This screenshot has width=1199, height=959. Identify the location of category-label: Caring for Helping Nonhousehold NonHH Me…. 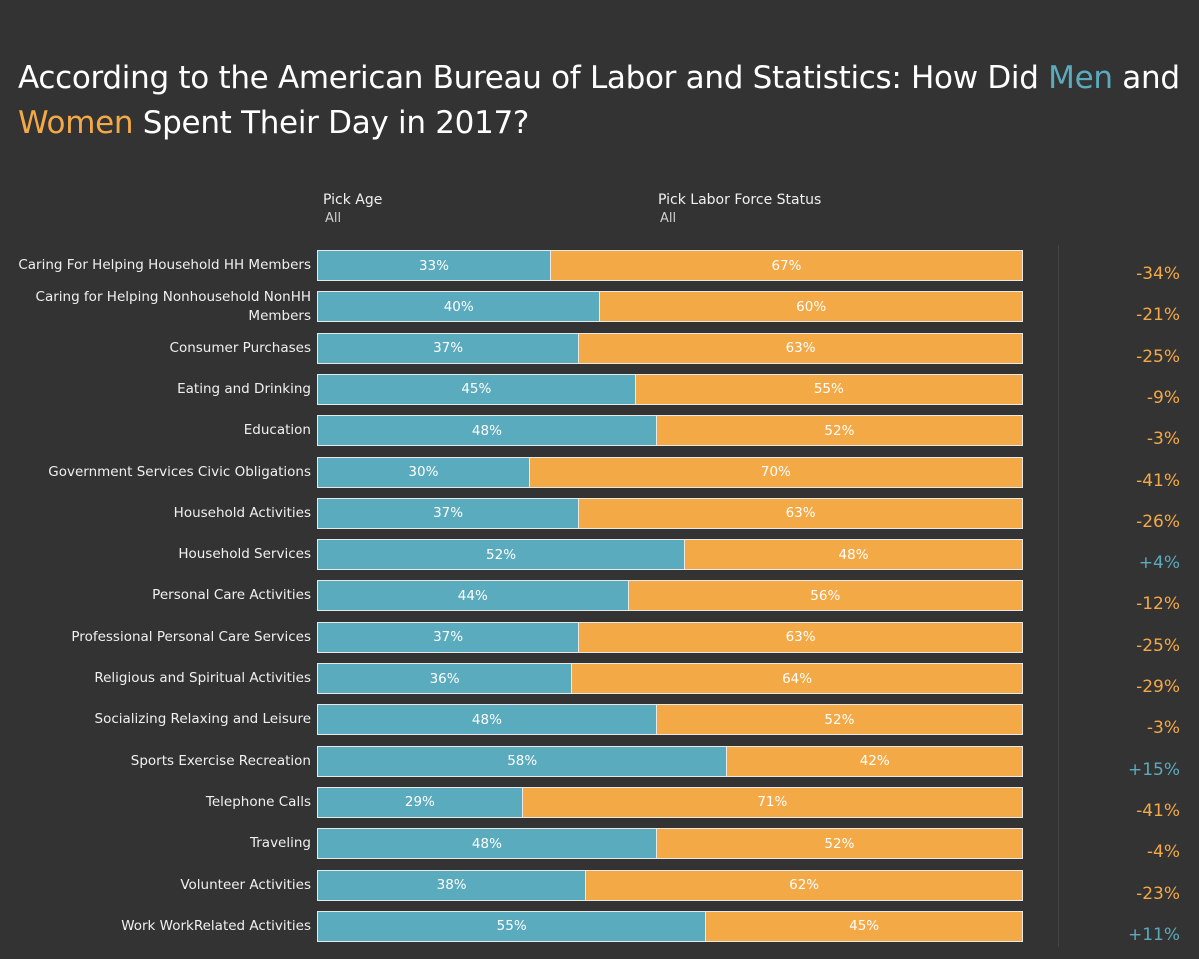
(173, 306).